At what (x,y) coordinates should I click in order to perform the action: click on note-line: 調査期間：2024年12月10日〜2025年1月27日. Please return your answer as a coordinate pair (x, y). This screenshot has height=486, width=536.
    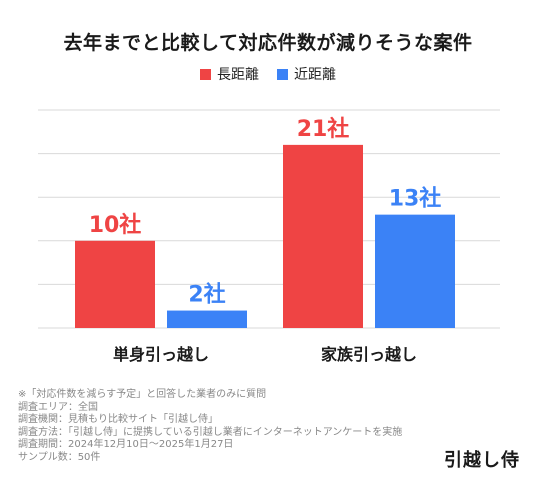
    Looking at the image, I should click on (126, 445).